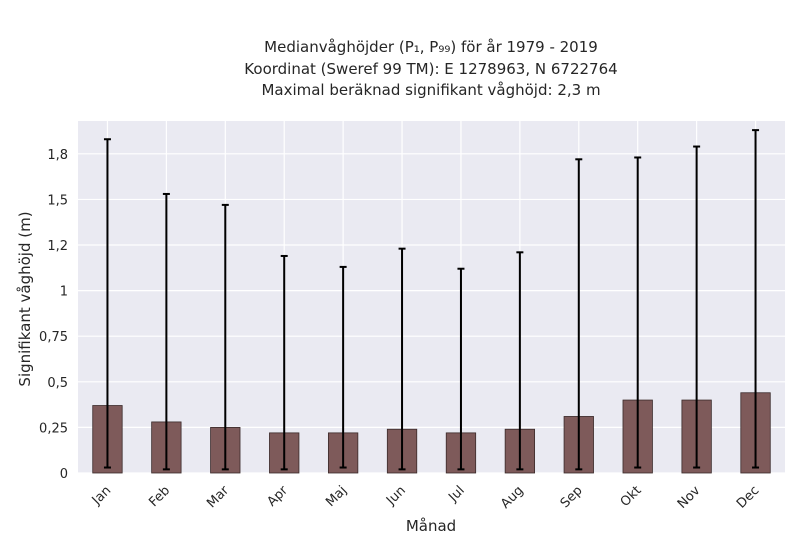 The image size is (800, 550). What do you see at coordinates (53, 428) in the screenshot?
I see `y-tick-label: 0,25` at bounding box center [53, 428].